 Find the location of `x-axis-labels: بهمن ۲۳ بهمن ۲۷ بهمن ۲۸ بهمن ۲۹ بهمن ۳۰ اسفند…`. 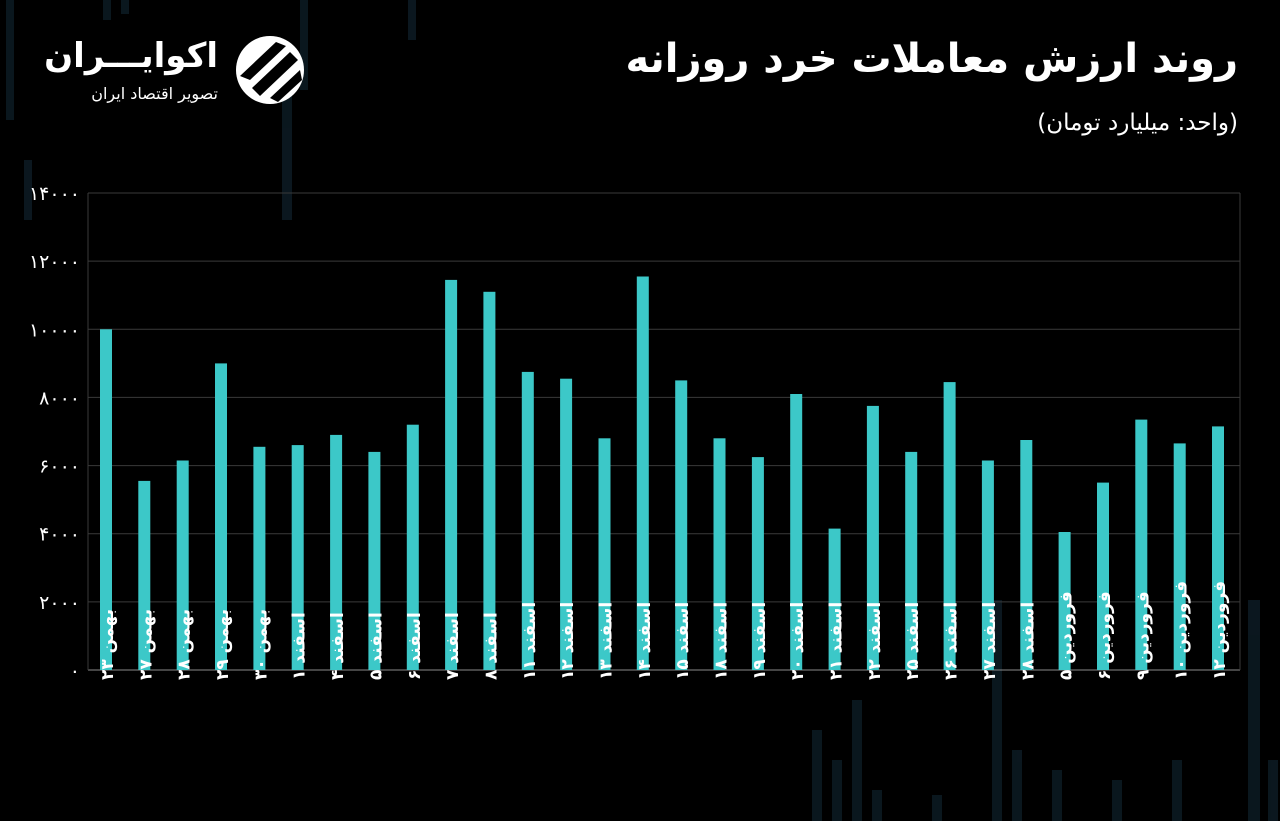

x-axis-labels: بهمن ۲۳ بهمن ۲۷ بهمن ۲۸ بهمن ۲۹ بهمن ۳۰ اسفند… is located at coordinates (664, 630).